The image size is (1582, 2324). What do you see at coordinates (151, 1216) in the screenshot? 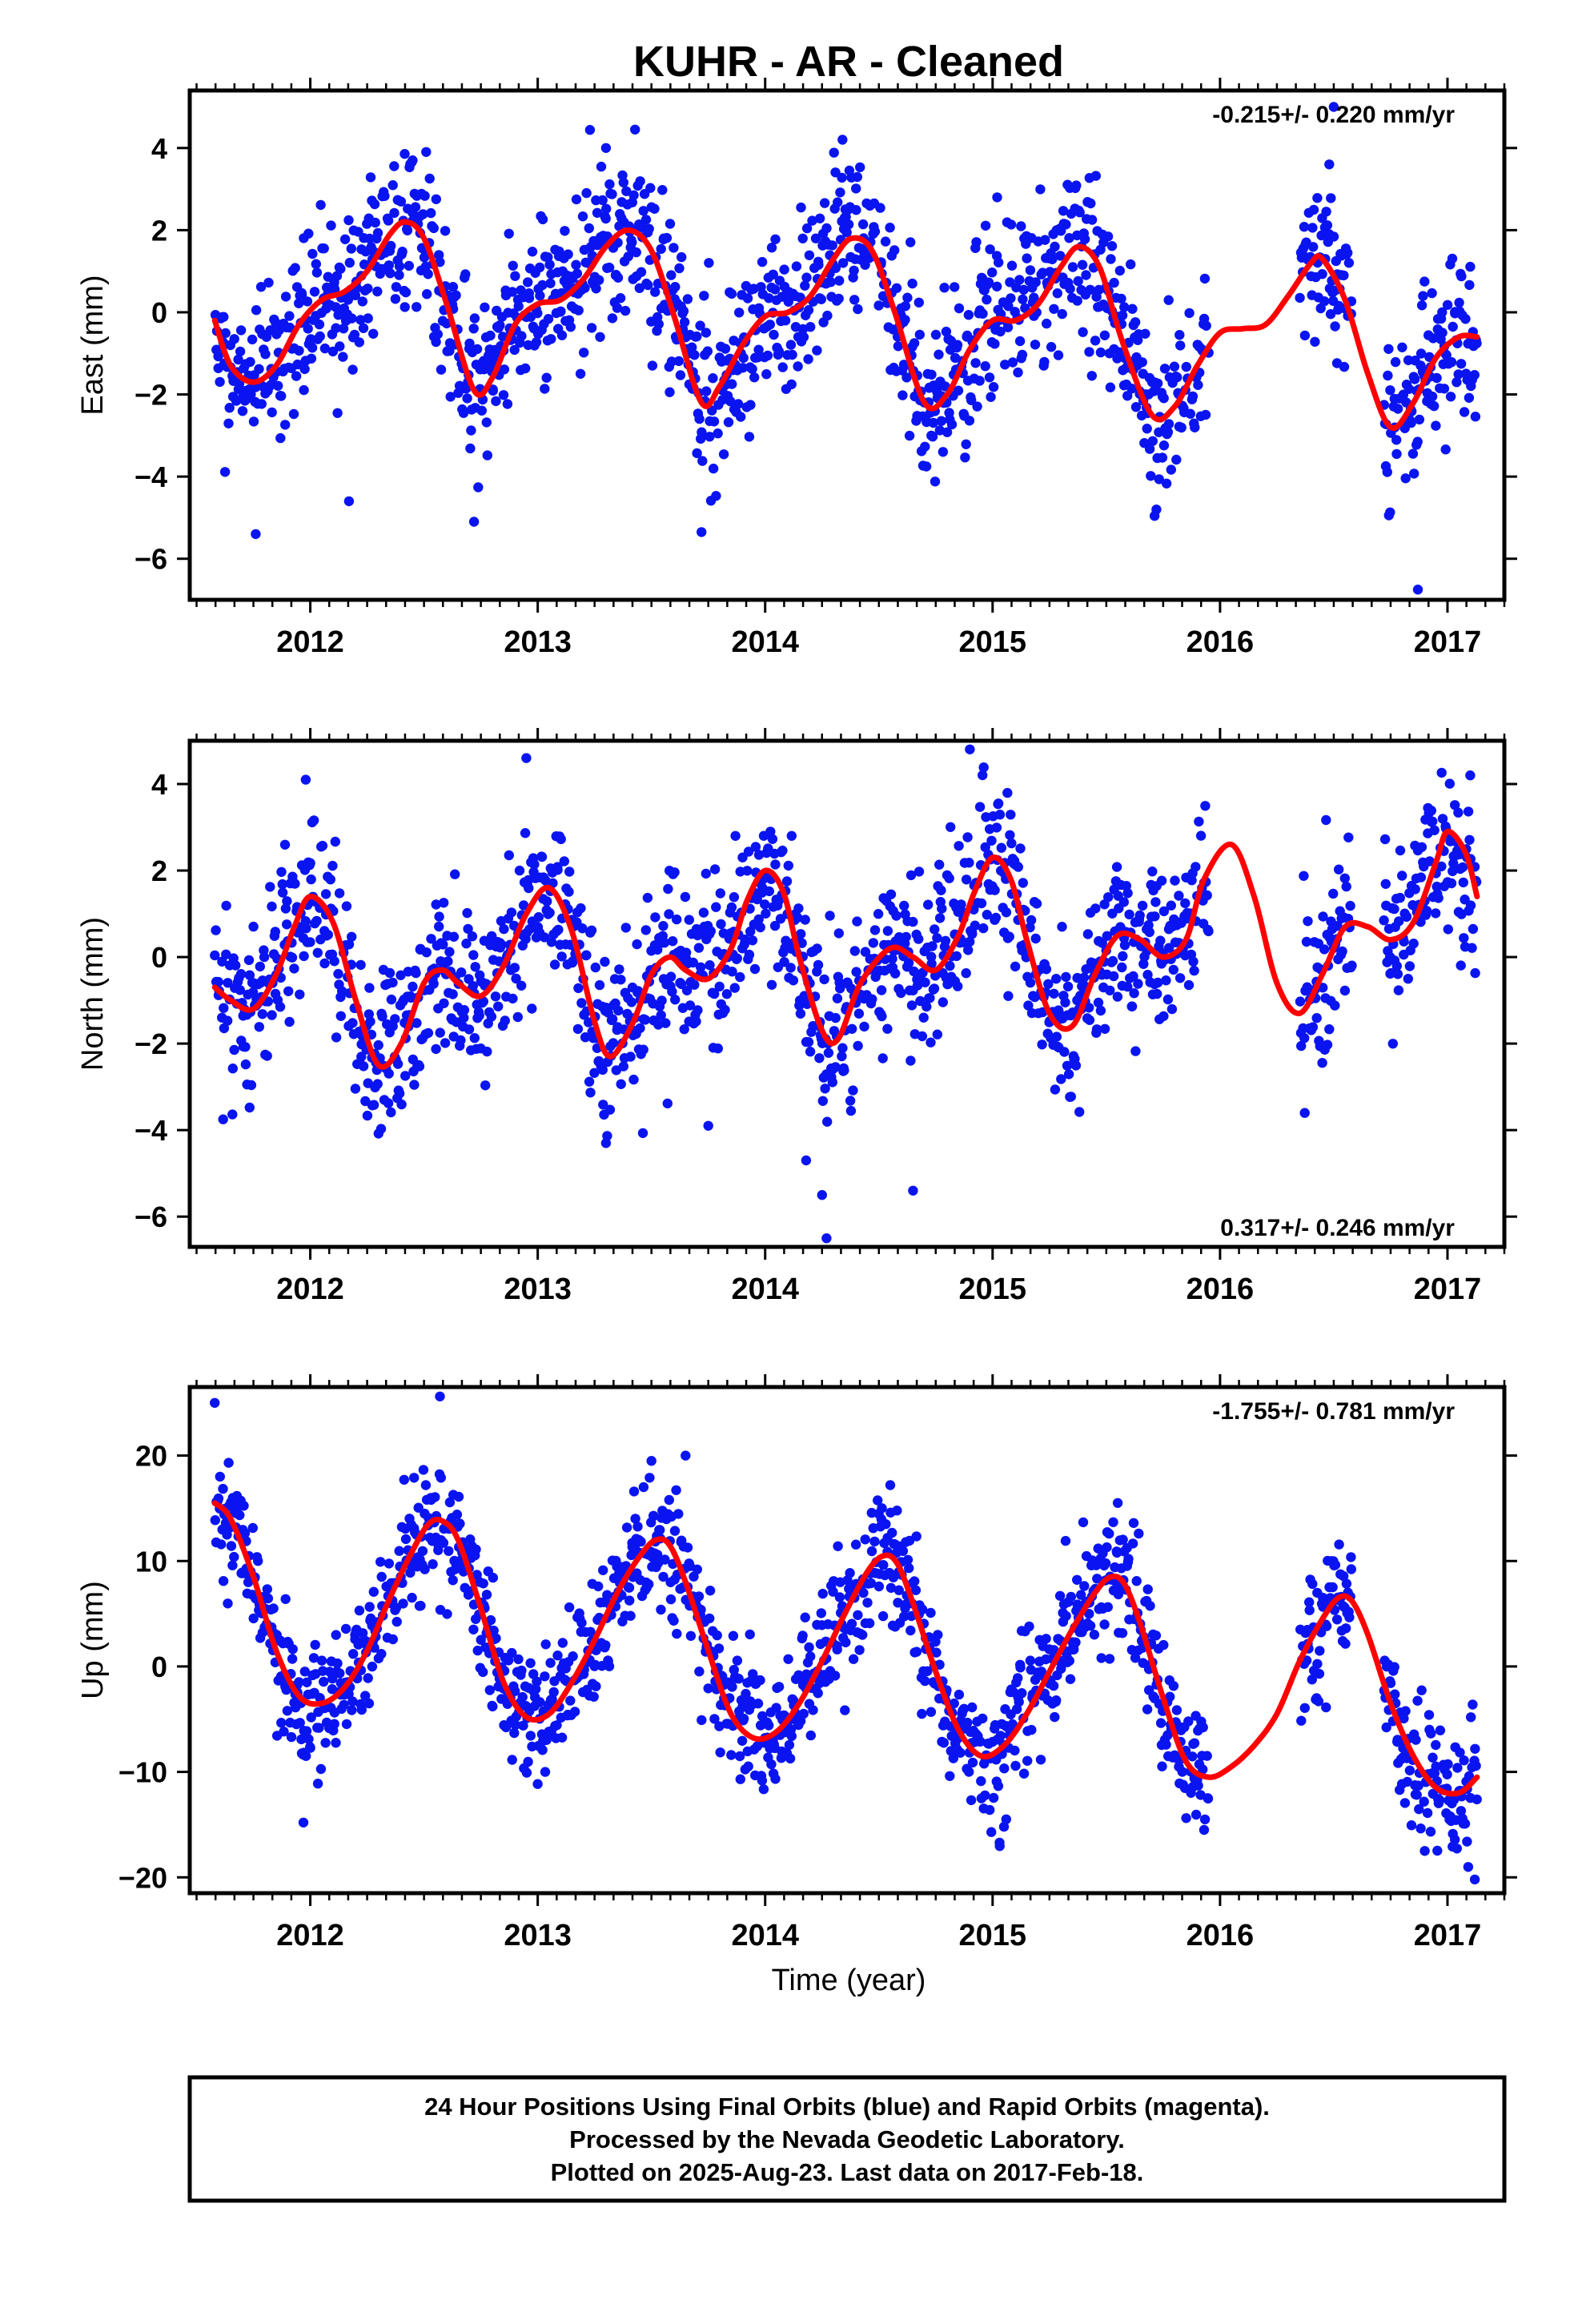
I see `north-y-tick-label: −6` at bounding box center [151, 1216].